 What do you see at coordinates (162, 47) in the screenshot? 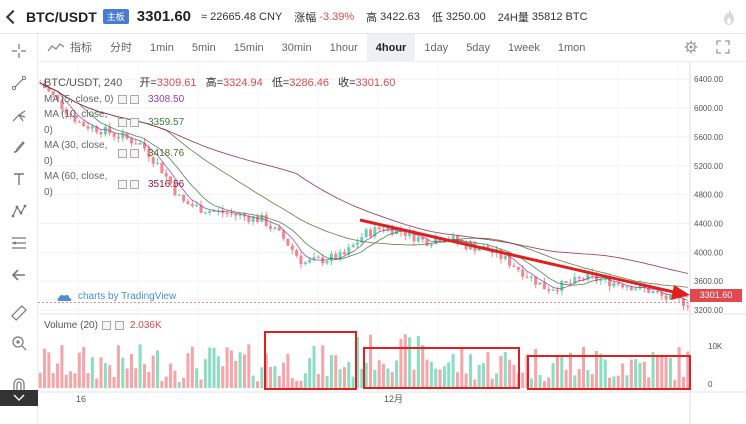
I see `interval-1min: 1min` at bounding box center [162, 47].